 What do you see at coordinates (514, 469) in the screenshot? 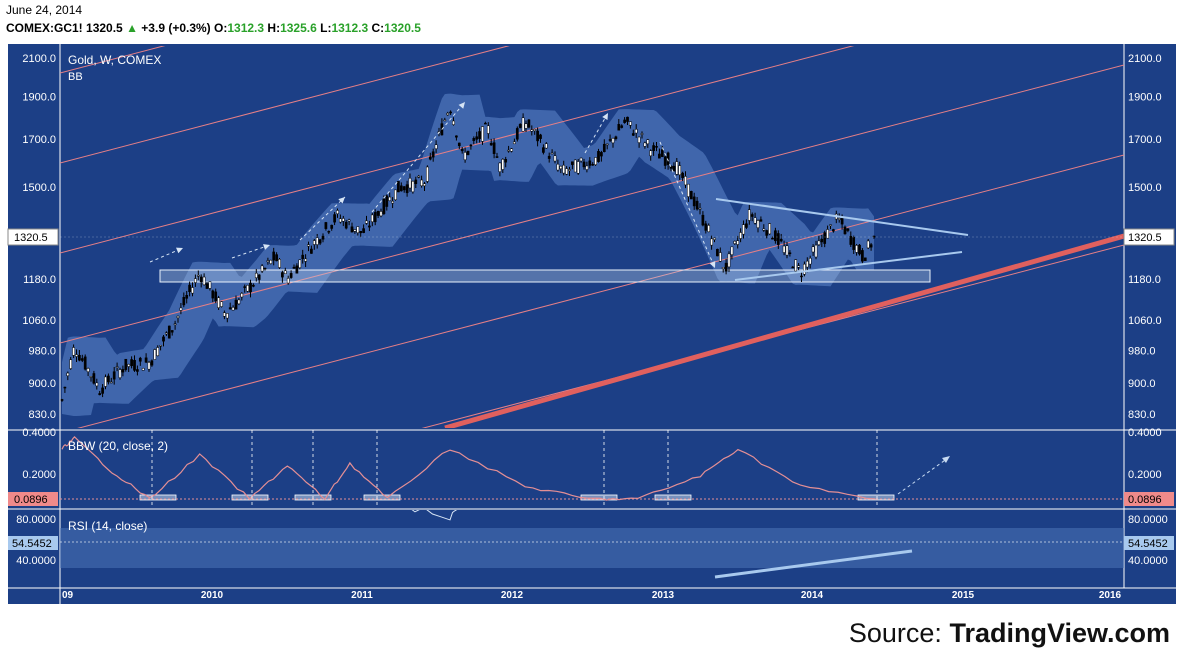
I see `squeeze-vertical-lines` at bounding box center [514, 469].